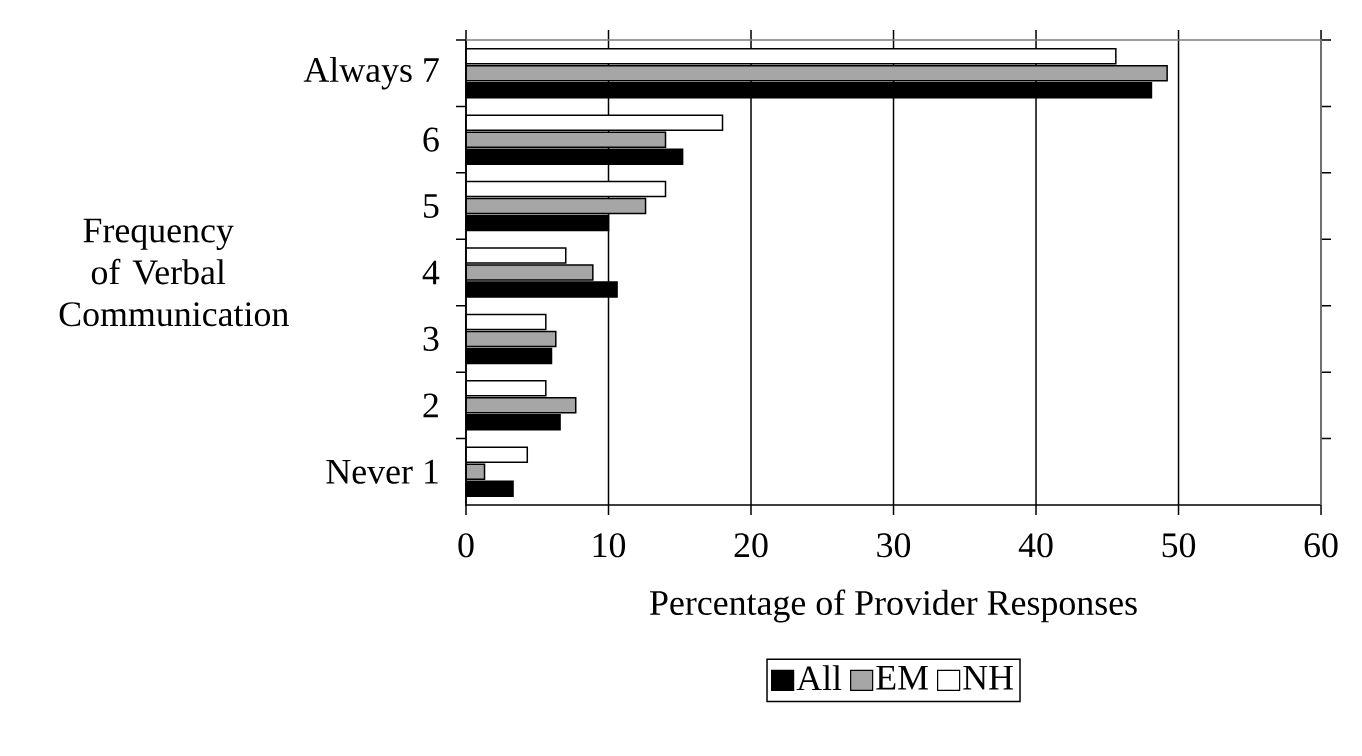 Image resolution: width=1362 pixels, height=756 pixels. What do you see at coordinates (902, 677) in the screenshot?
I see `legend-label: EM` at bounding box center [902, 677].